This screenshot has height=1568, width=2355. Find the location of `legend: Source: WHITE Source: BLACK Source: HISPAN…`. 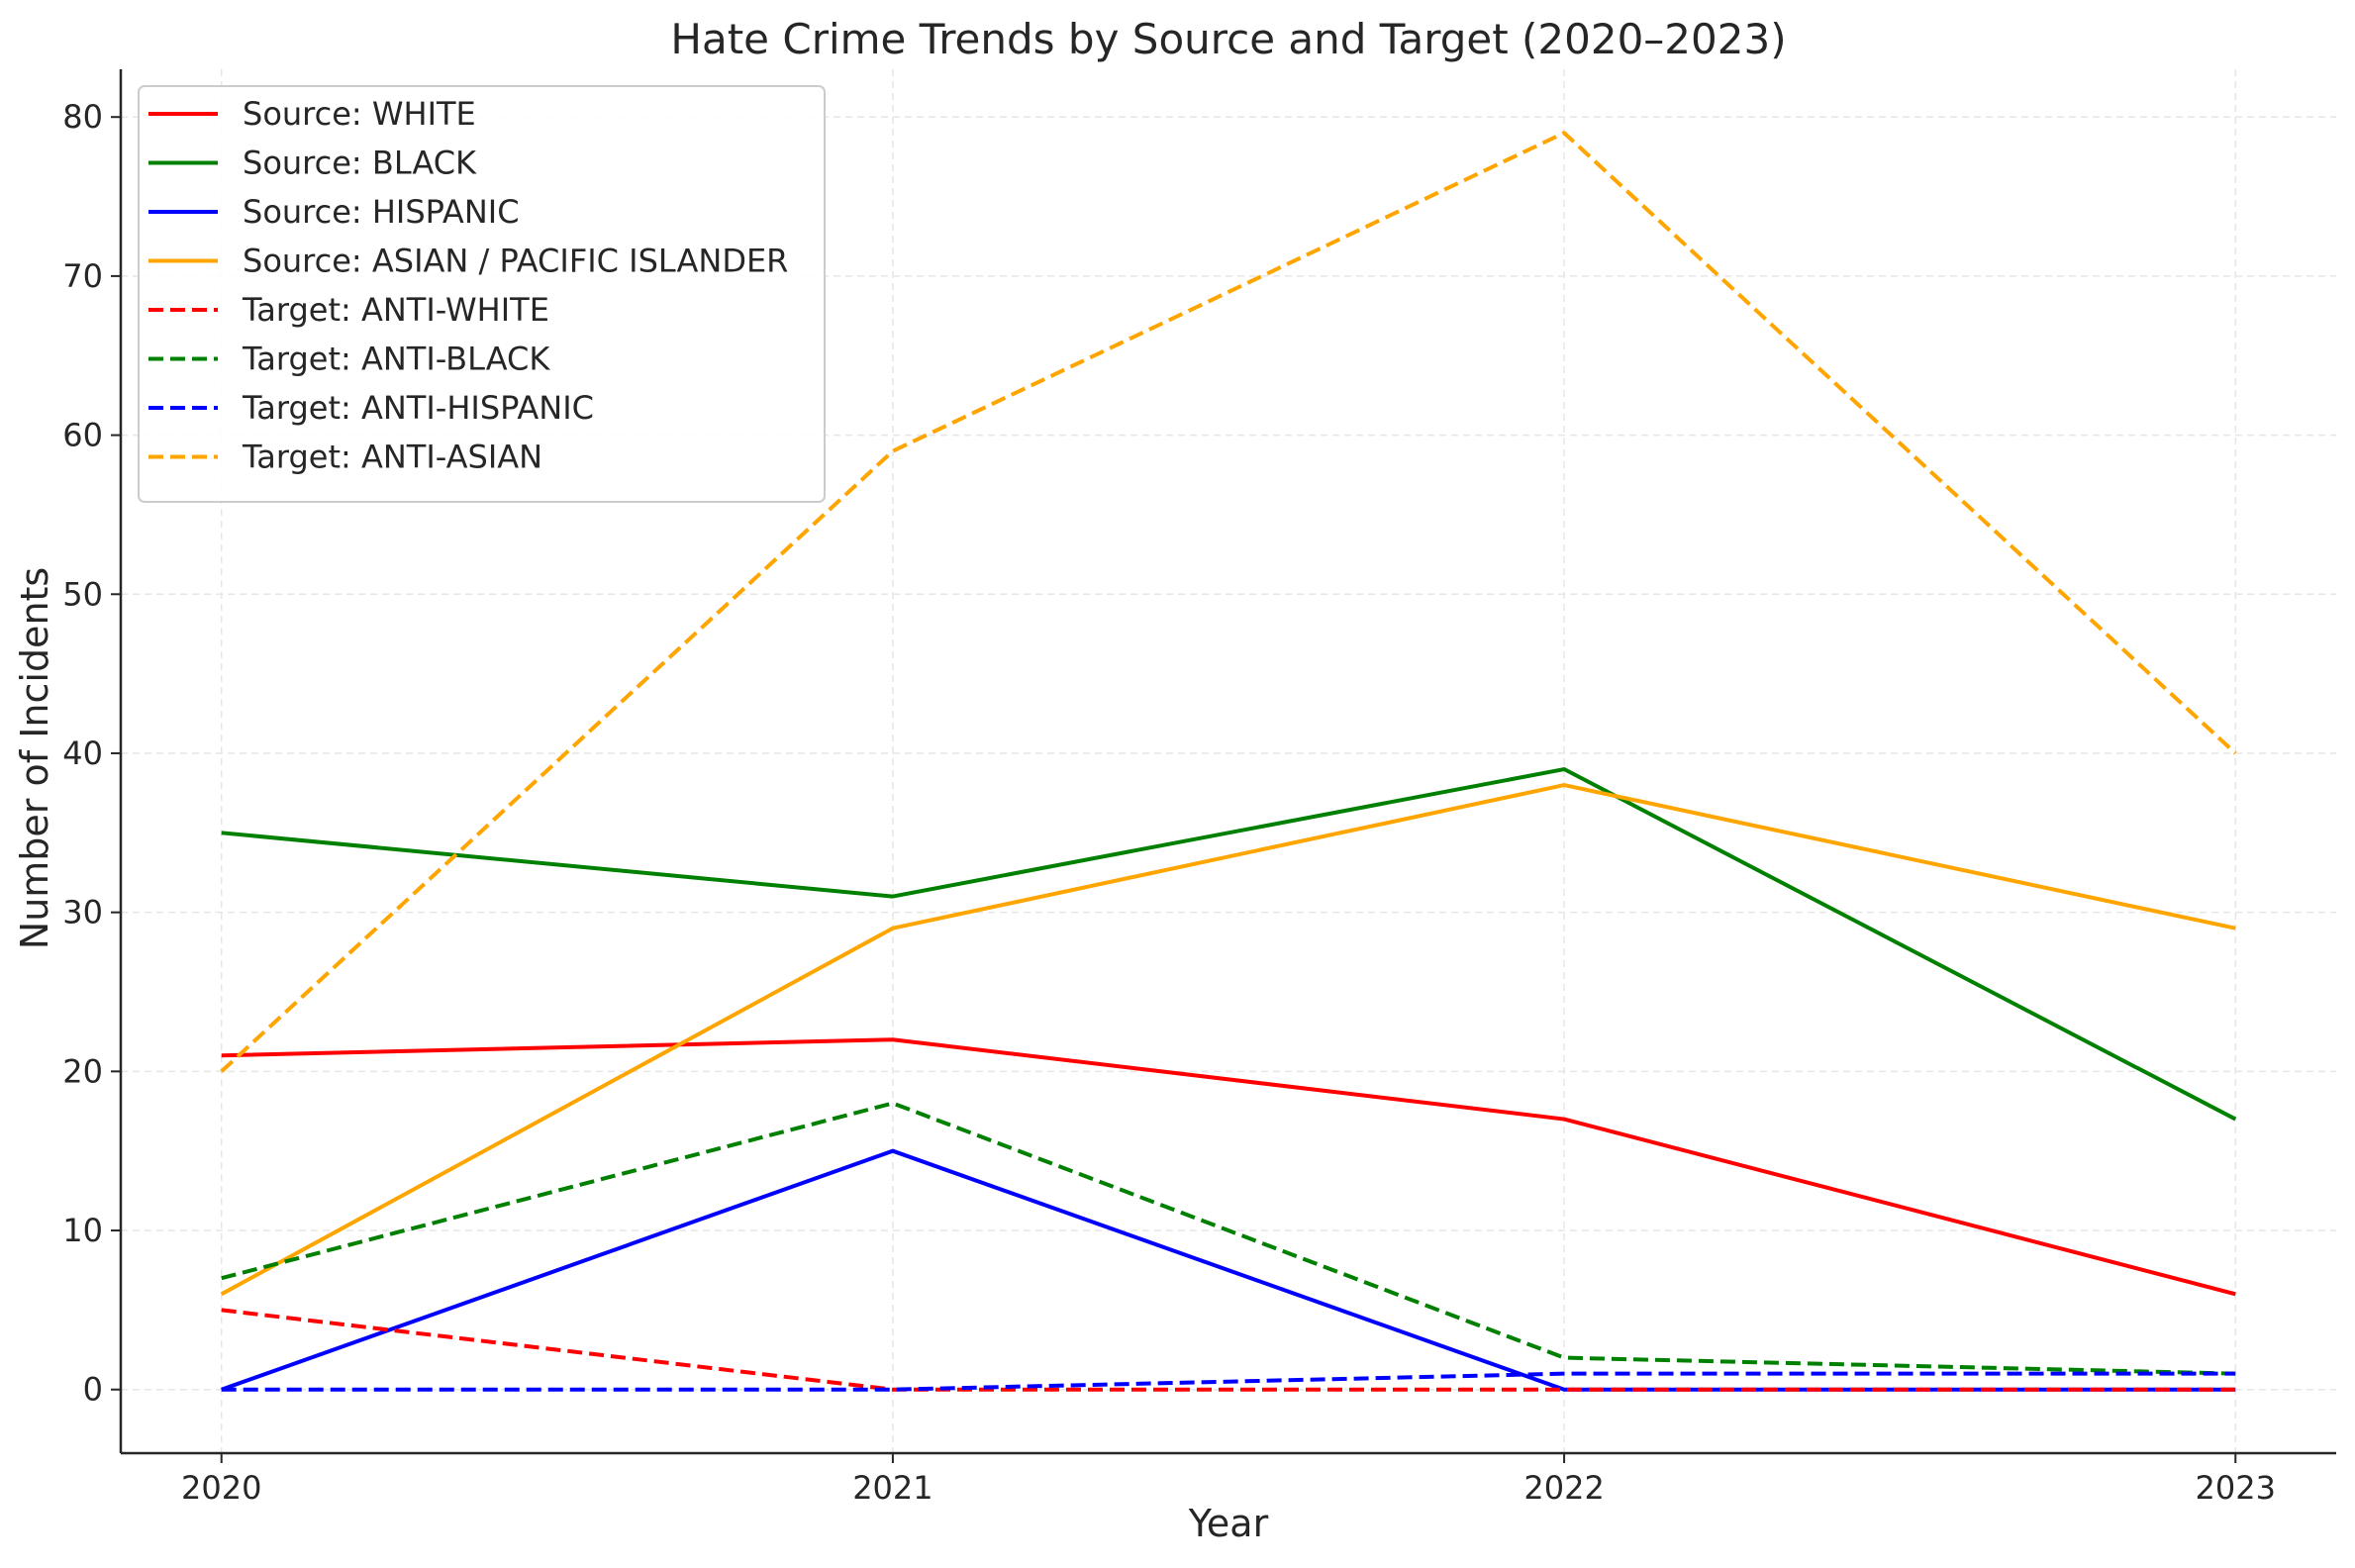

legend: Source: WHITE Source: BLACK Source: HISPAN… is located at coordinates (482, 294).